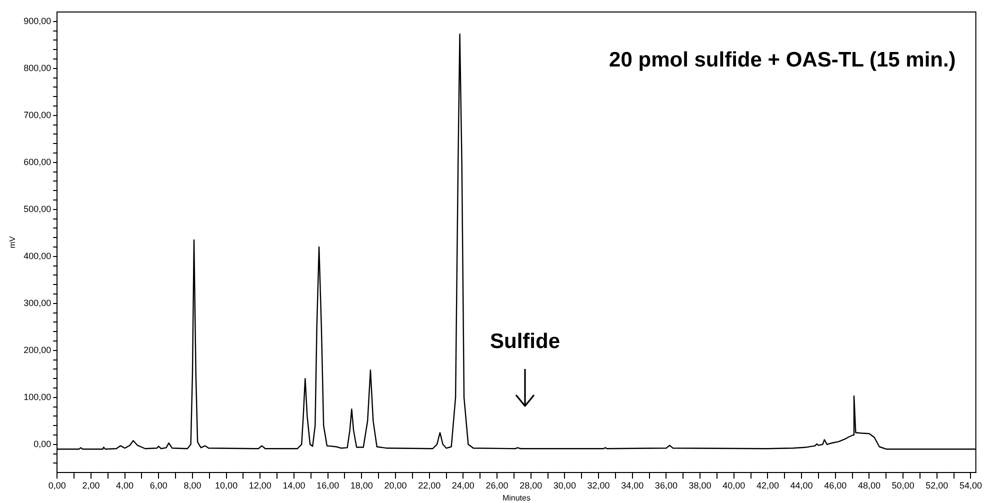 This screenshot has width=984, height=503. What do you see at coordinates (835, 485) in the screenshot?
I see `x-tick-label: 46,00` at bounding box center [835, 485].